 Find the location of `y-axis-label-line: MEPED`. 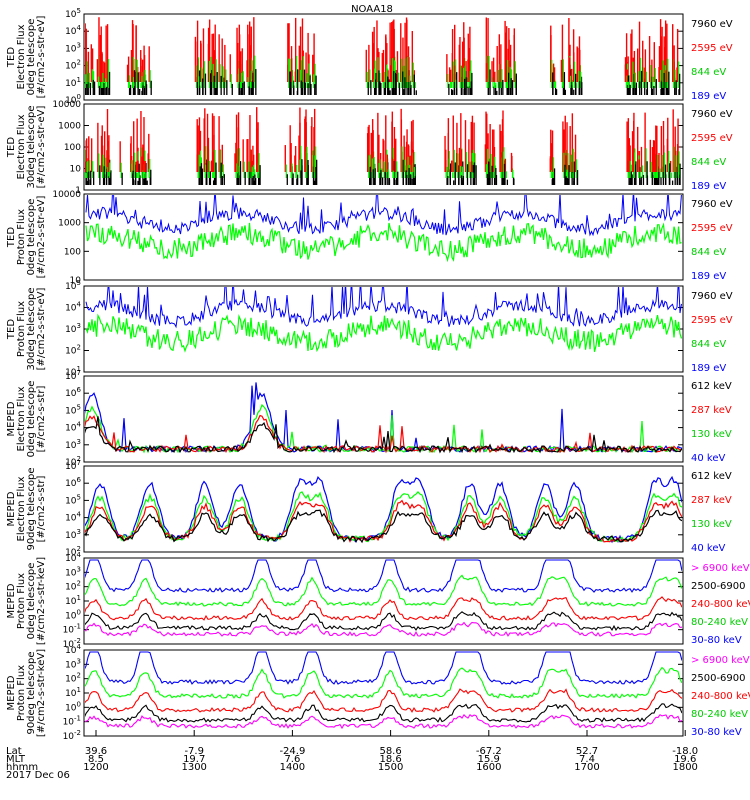

y-axis-label-line: MEPED is located at coordinates (11, 508).